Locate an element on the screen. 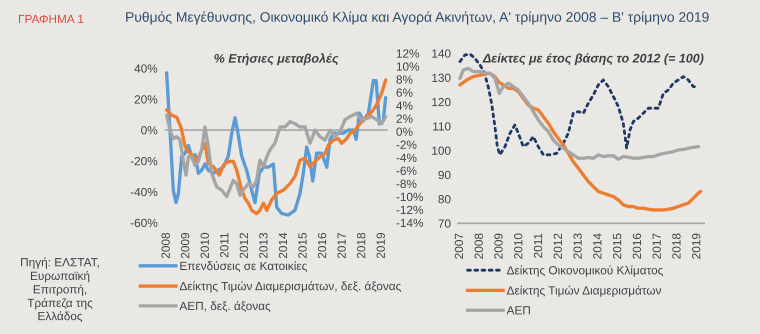  text: Πηγή: ΕΛΣΤΑΤ, Ευρωπαϊκή Επιτροπή, Τράπεζα της Ελλάδος is located at coordinates (60, 289).